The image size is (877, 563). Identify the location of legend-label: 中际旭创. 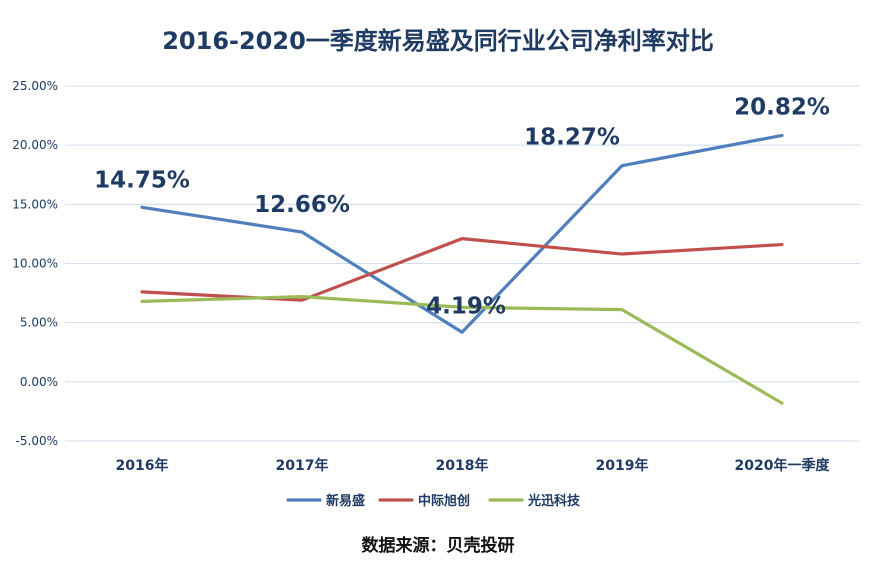
(444, 501).